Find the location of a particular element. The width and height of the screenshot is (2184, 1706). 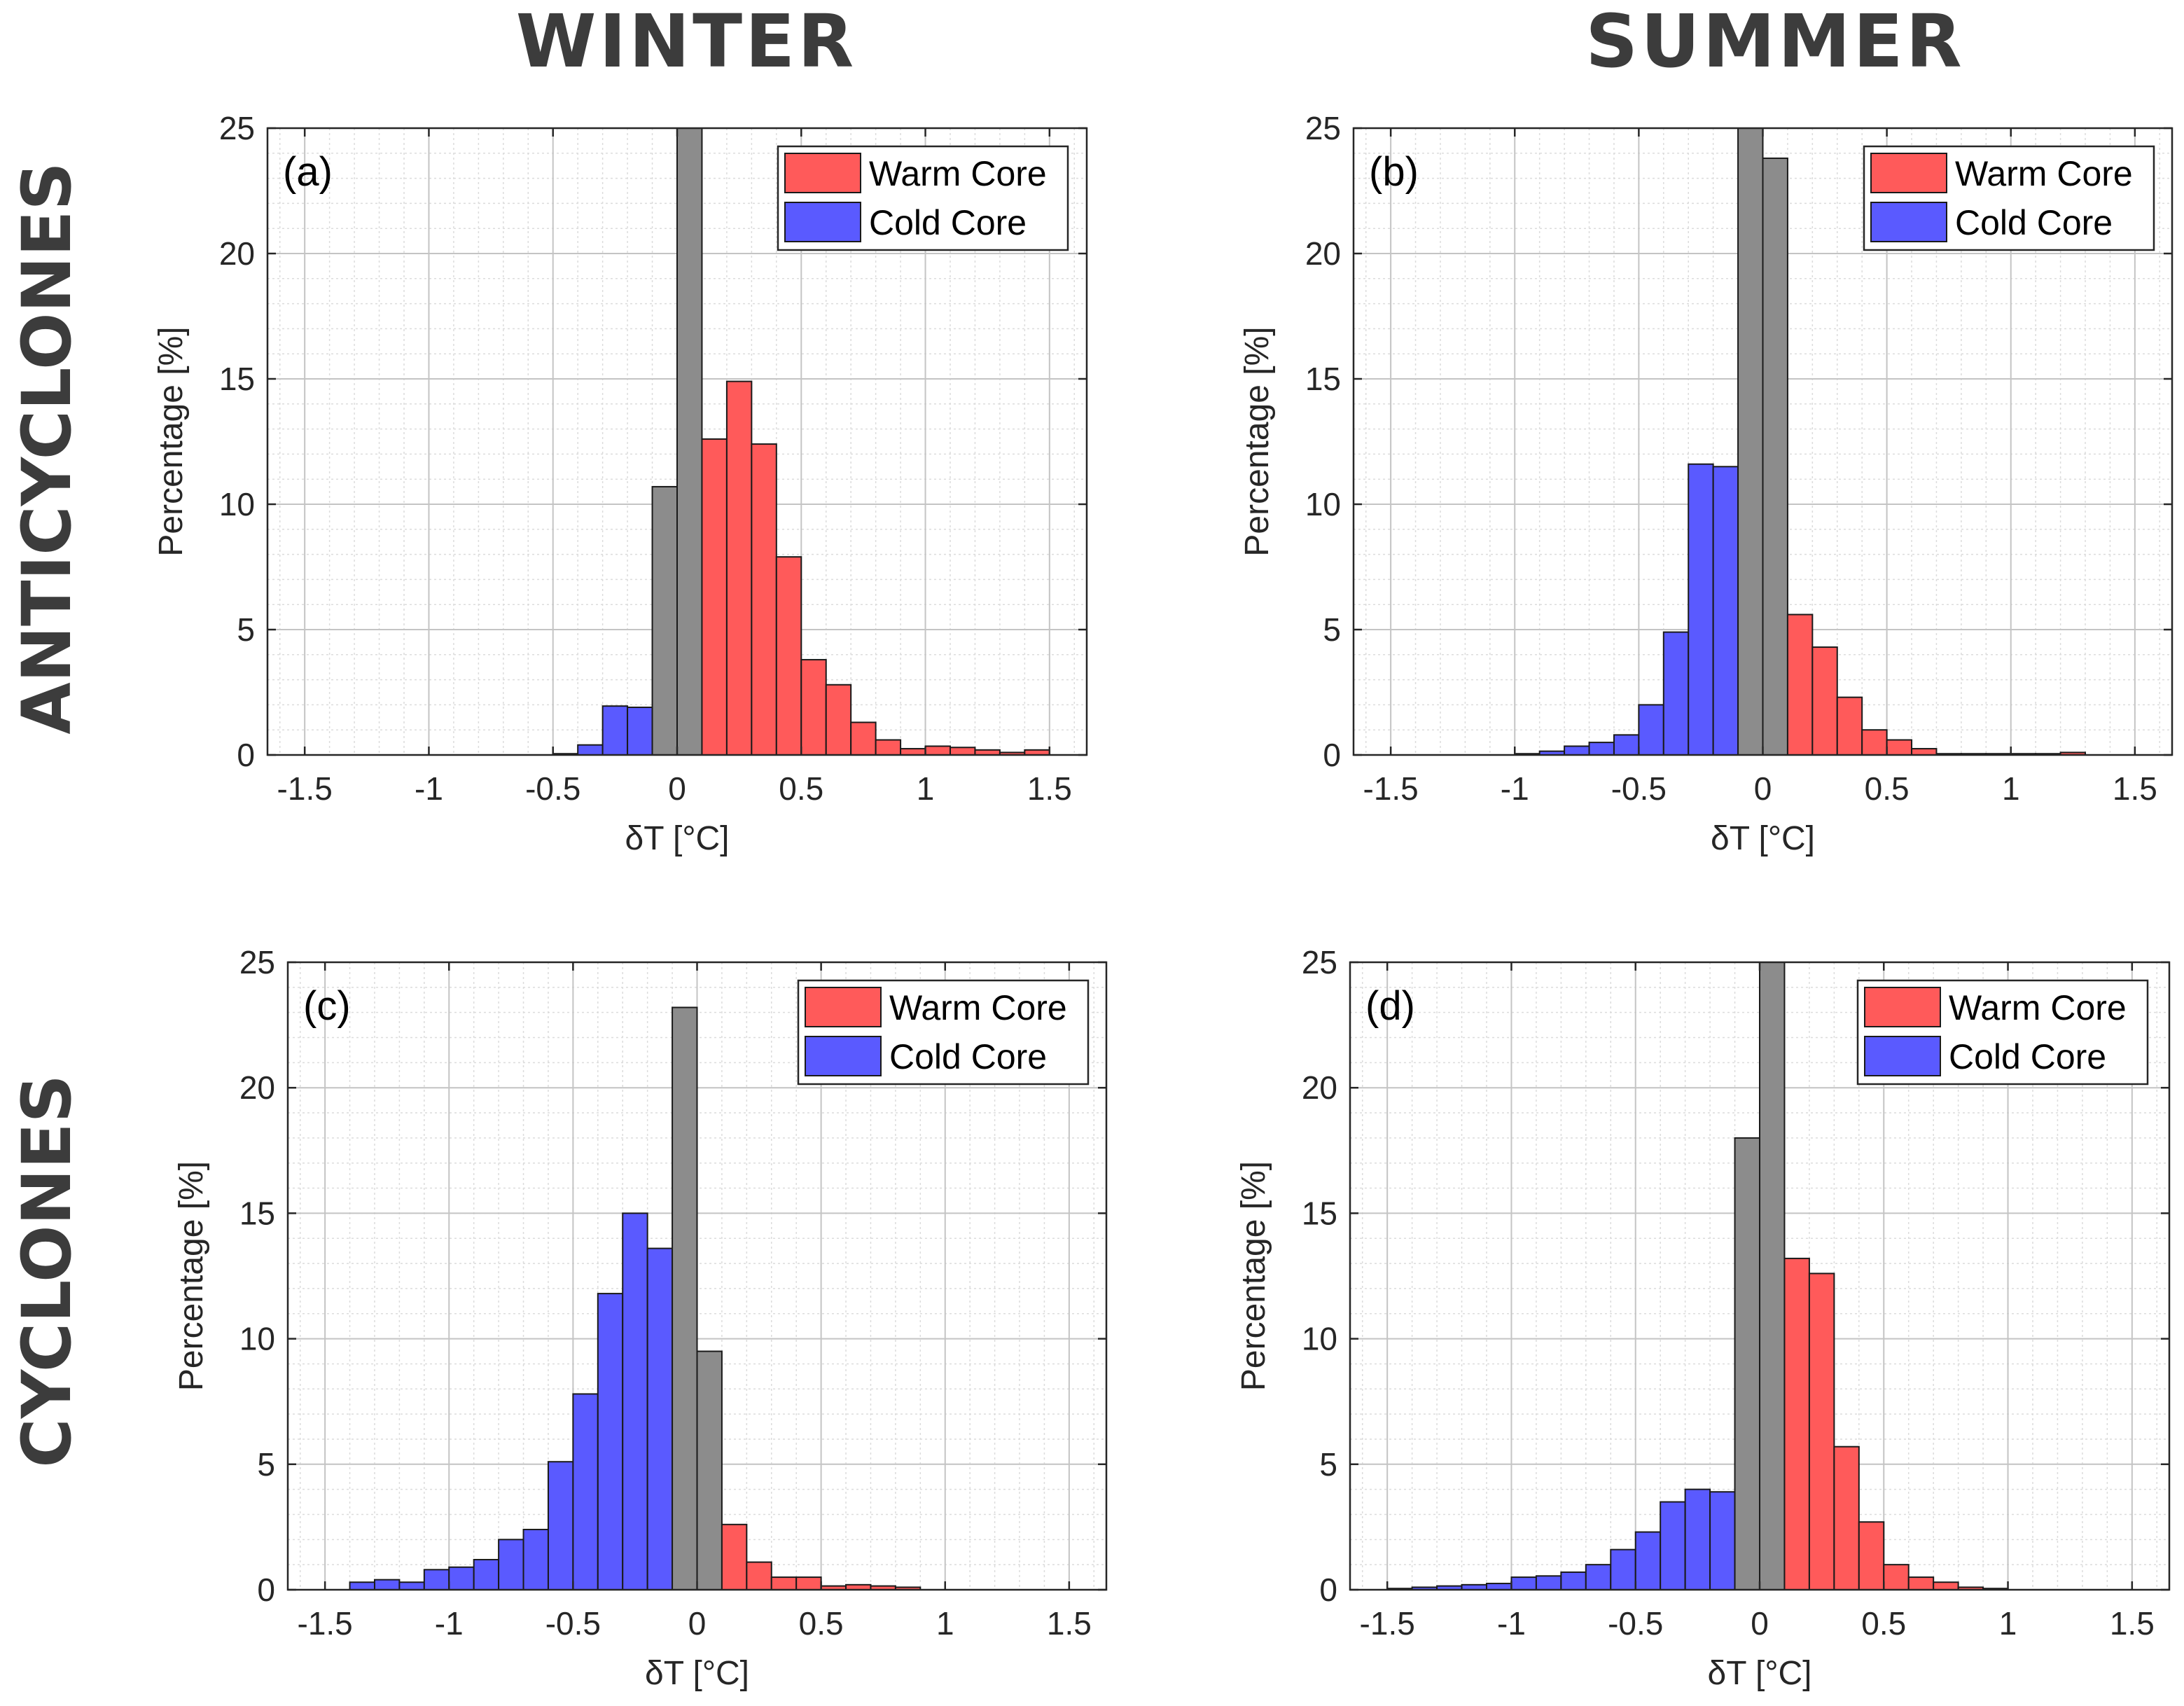

row-title-cyclones: CYCLONES is located at coordinates (47, 1270).